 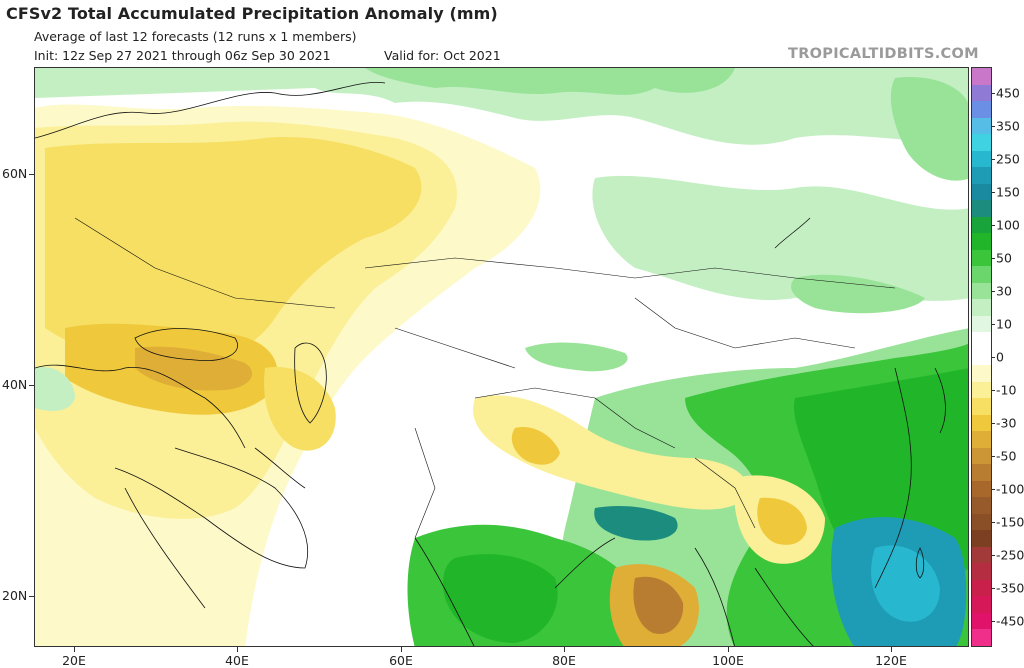 What do you see at coordinates (31, 385) in the screenshot?
I see `lat-tick-40n` at bounding box center [31, 385].